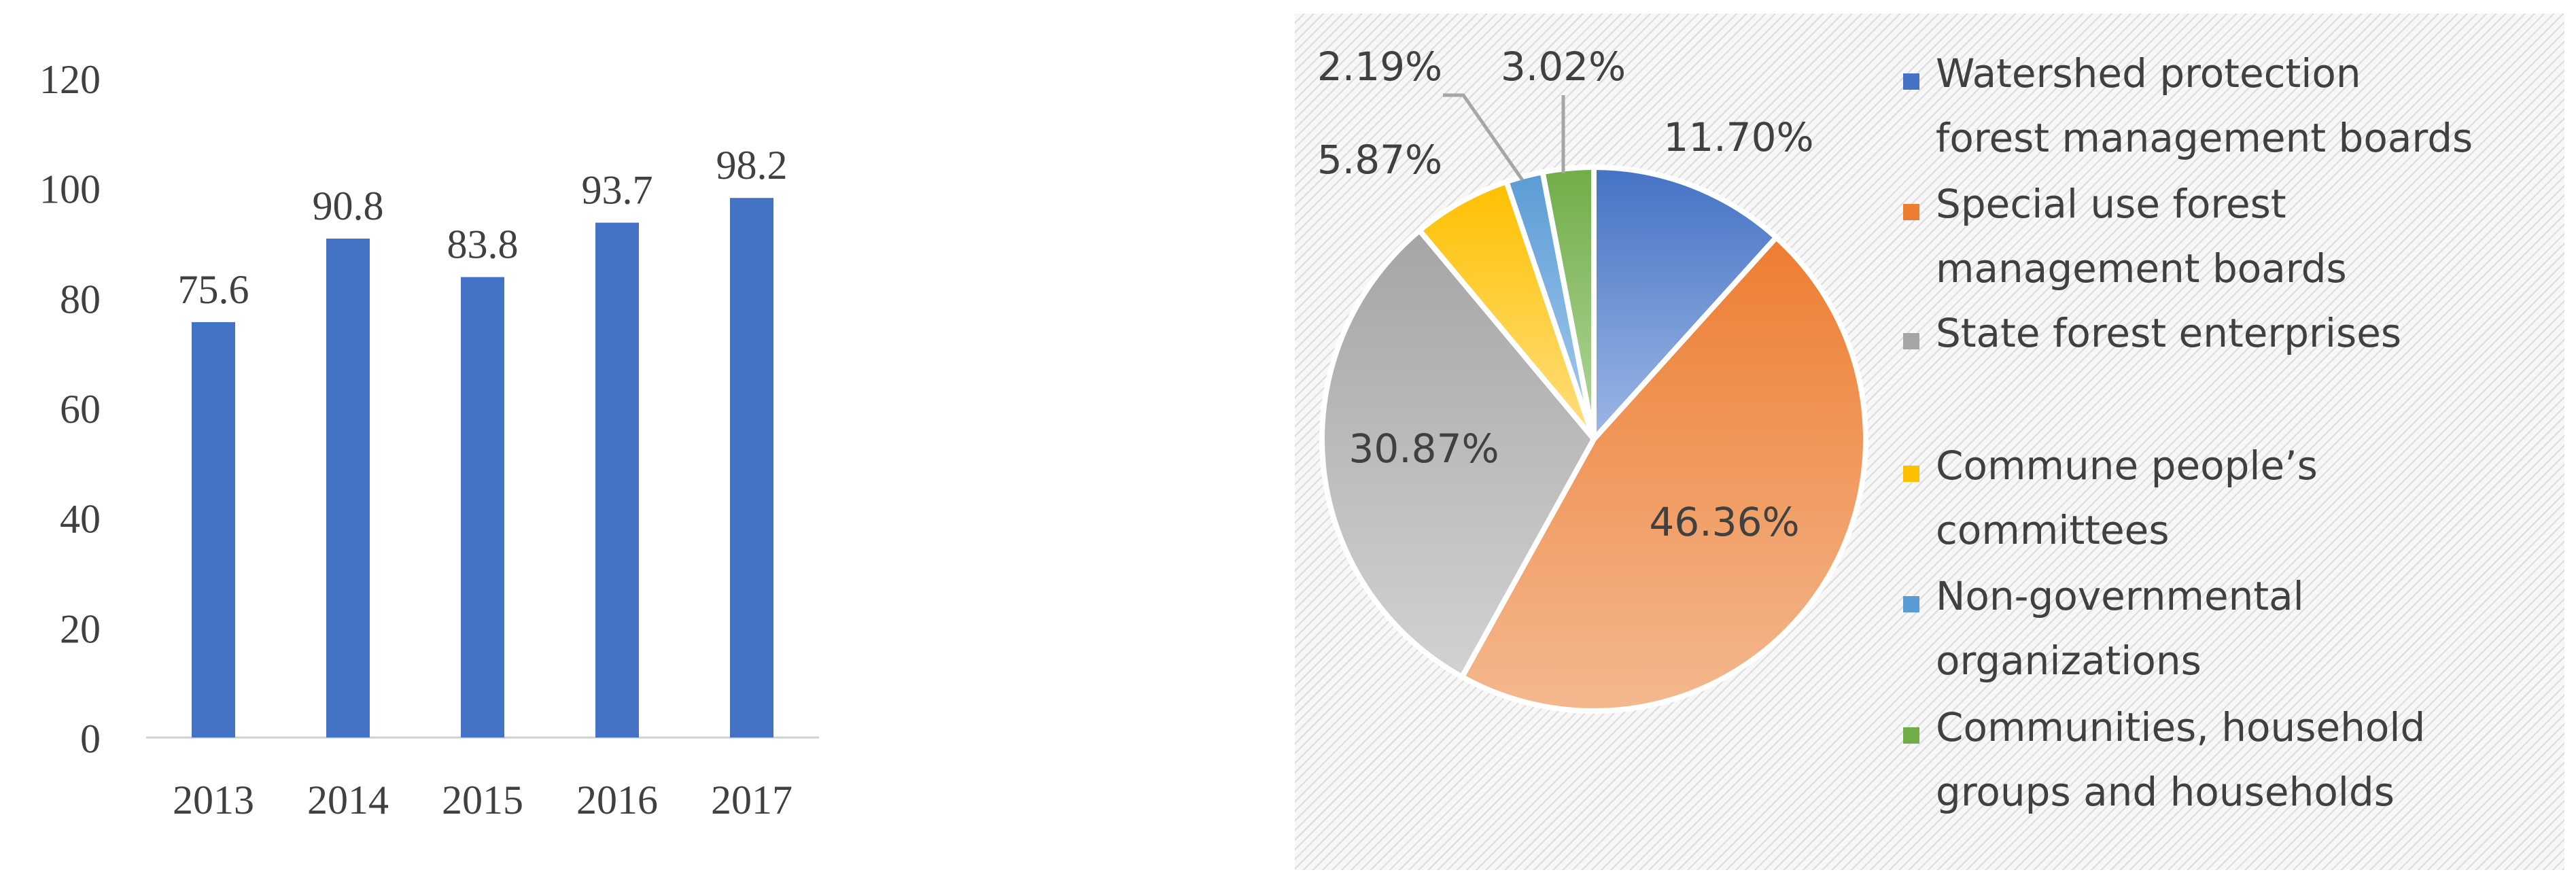  I want to click on bar-x-tick-label: 2017, so click(752, 800).